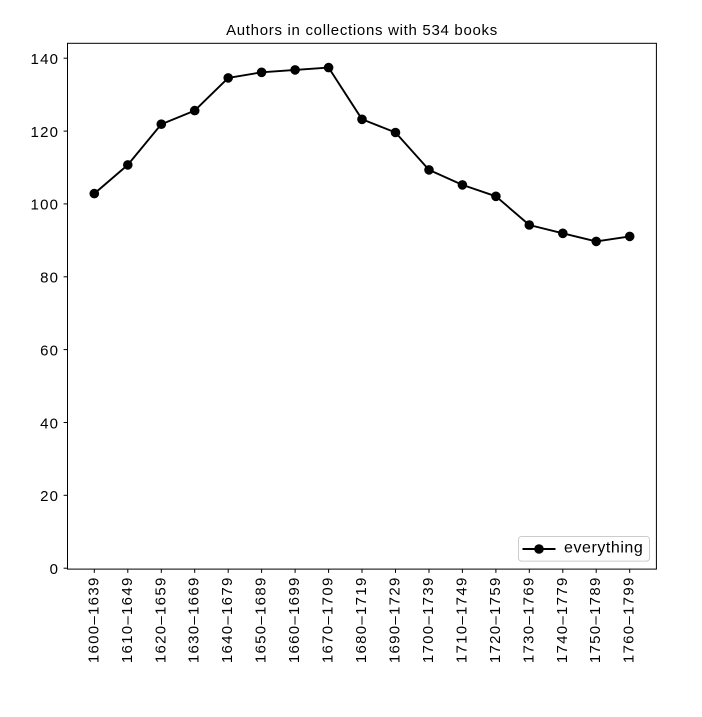 The height and width of the screenshot is (717, 702). Describe the element at coordinates (261, 619) in the screenshot. I see `svg-text: 1650–1689` at that location.